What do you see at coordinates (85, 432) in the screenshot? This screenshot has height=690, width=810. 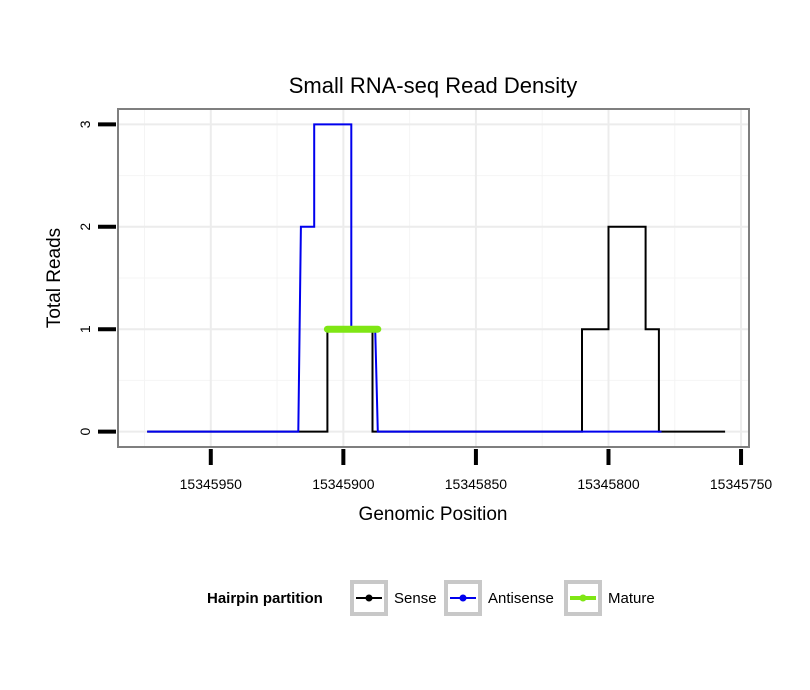 I see `y-tick-label: 0` at bounding box center [85, 432].